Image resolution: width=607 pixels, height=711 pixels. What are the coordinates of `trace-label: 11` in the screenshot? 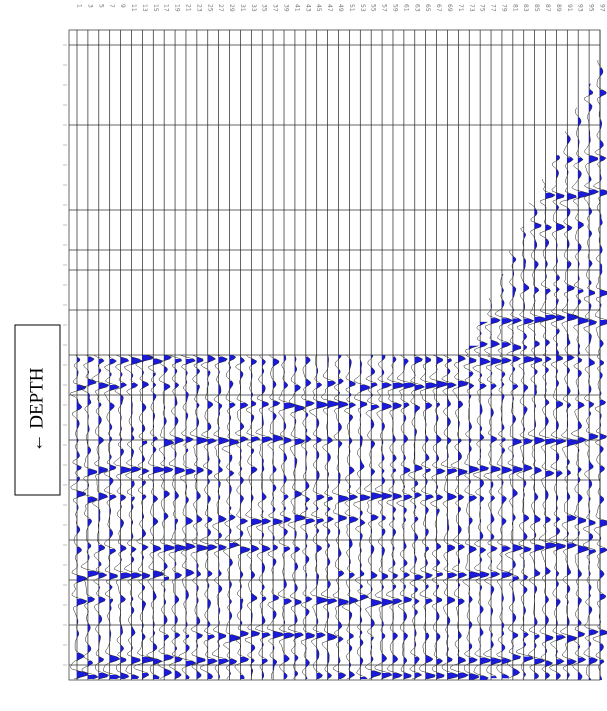 It's located at (133, 8).